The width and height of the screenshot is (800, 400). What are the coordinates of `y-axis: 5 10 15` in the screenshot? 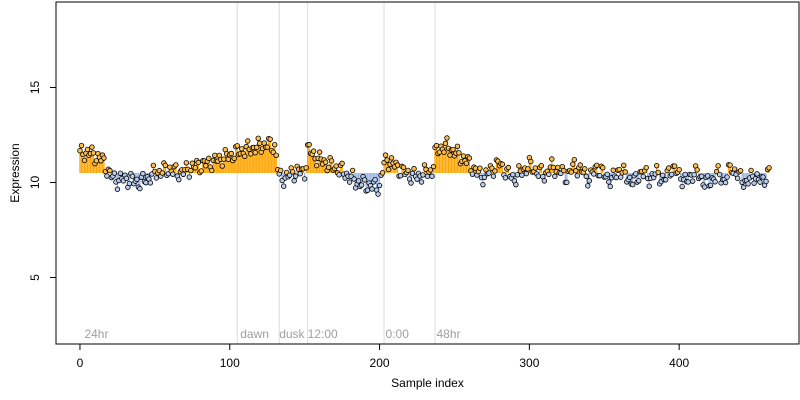 It's located at (42, 181).